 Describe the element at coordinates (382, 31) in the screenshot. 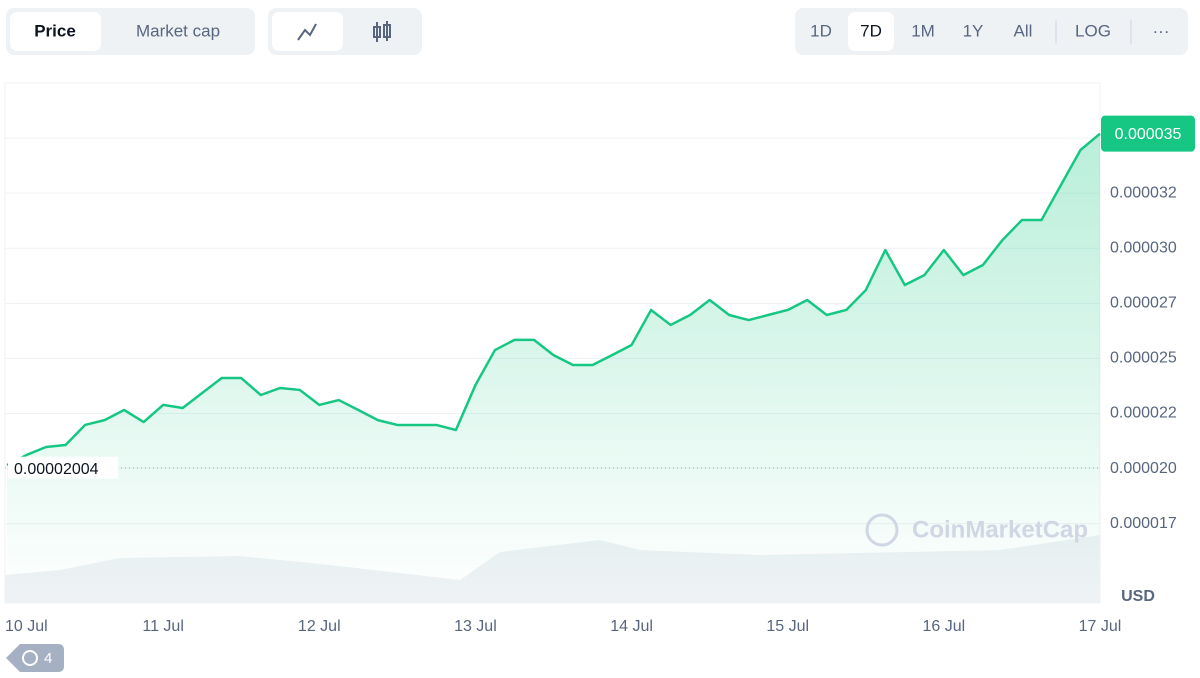

I see `candle-icon` at that location.